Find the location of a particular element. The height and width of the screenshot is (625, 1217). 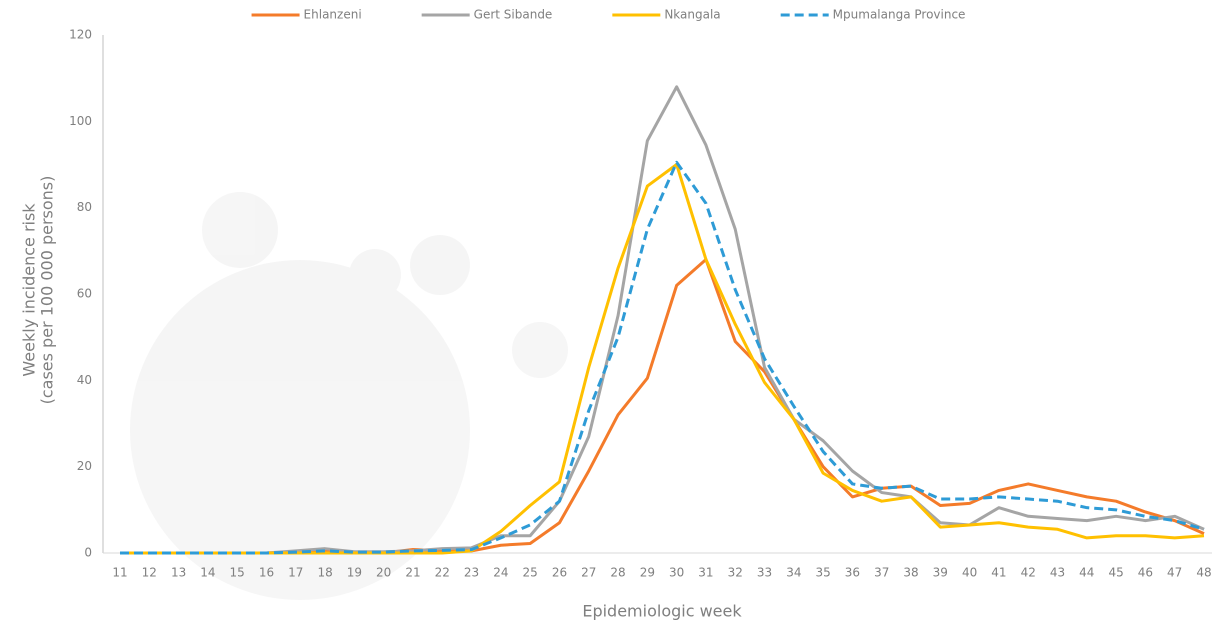

y-tick-label: 40 is located at coordinates (84, 380).